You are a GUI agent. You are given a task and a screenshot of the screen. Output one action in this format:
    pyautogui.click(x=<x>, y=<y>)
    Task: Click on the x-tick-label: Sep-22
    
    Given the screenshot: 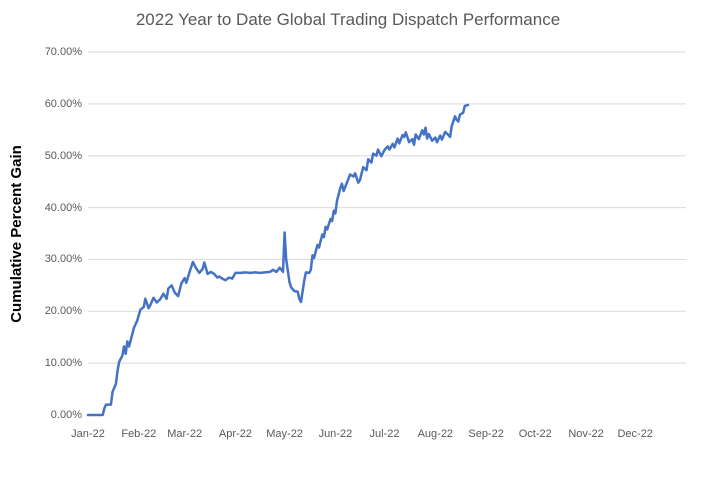 What is the action you would take?
    pyautogui.click(x=486, y=434)
    